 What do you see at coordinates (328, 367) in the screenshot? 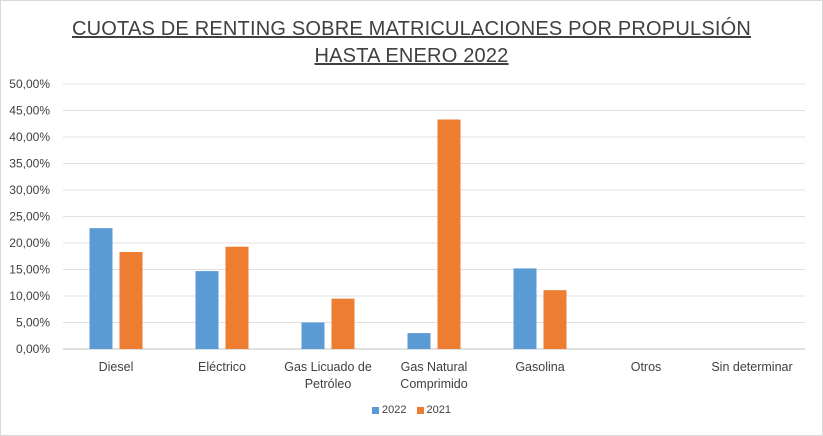
I see `x-category-label: Gas Licuado de` at bounding box center [328, 367].